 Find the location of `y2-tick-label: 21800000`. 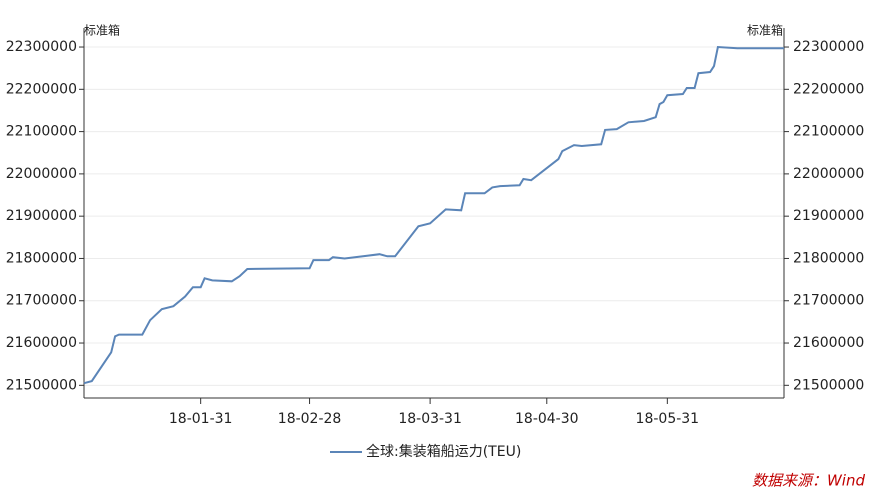

y2-tick-label: 21800000 is located at coordinates (828, 258).